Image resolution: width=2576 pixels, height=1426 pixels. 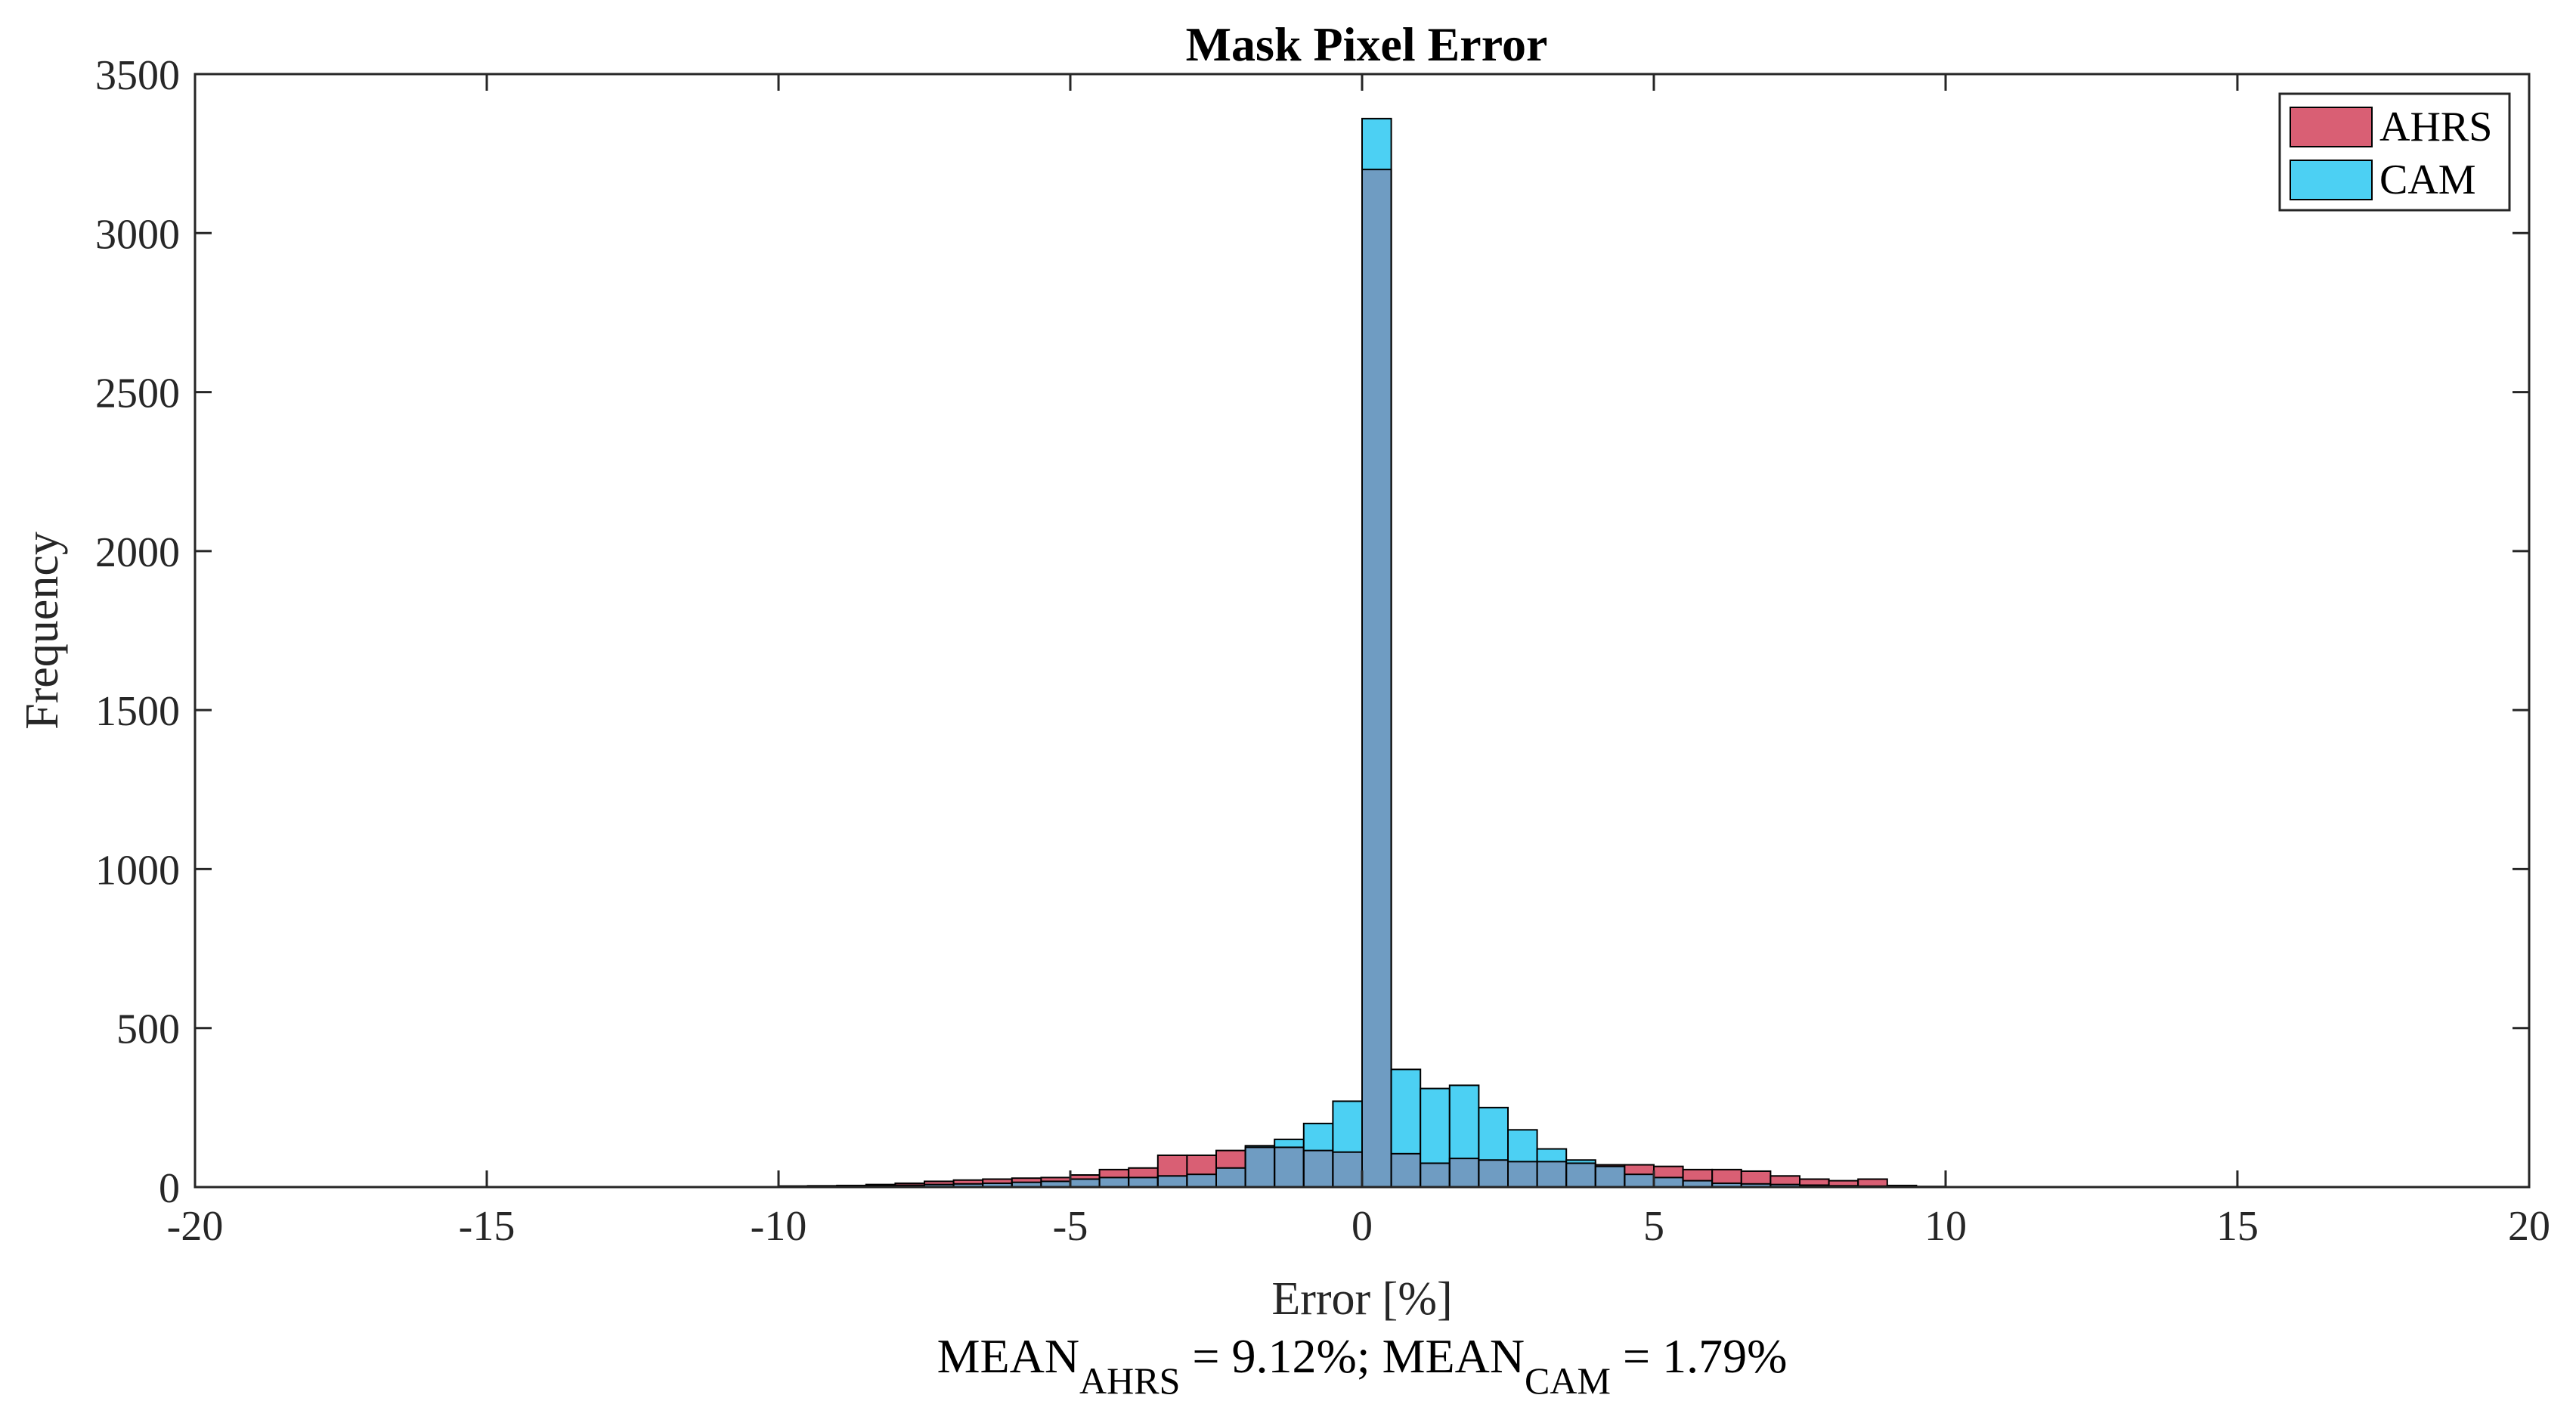 I want to click on mean-text-3: = 1.79%, so click(x=1699, y=1356).